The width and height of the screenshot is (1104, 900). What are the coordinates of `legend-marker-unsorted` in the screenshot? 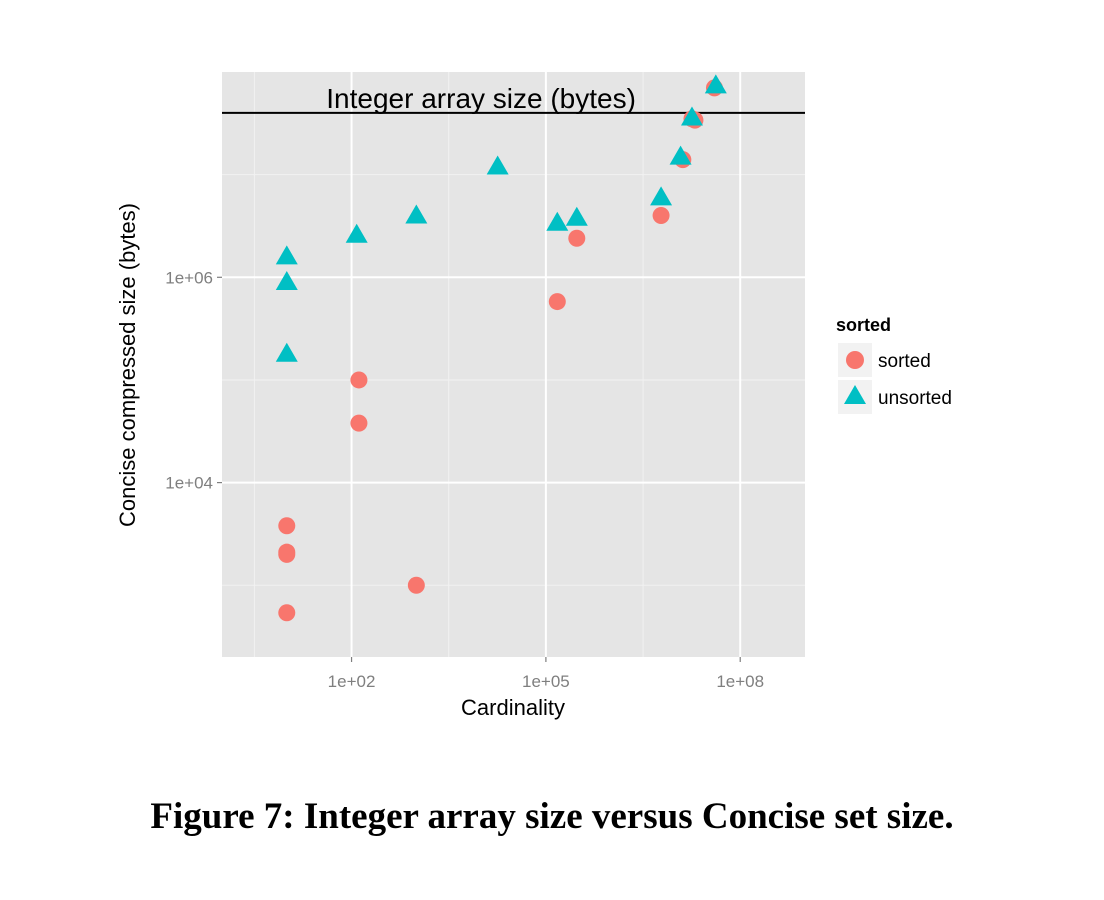 It's located at (855, 394).